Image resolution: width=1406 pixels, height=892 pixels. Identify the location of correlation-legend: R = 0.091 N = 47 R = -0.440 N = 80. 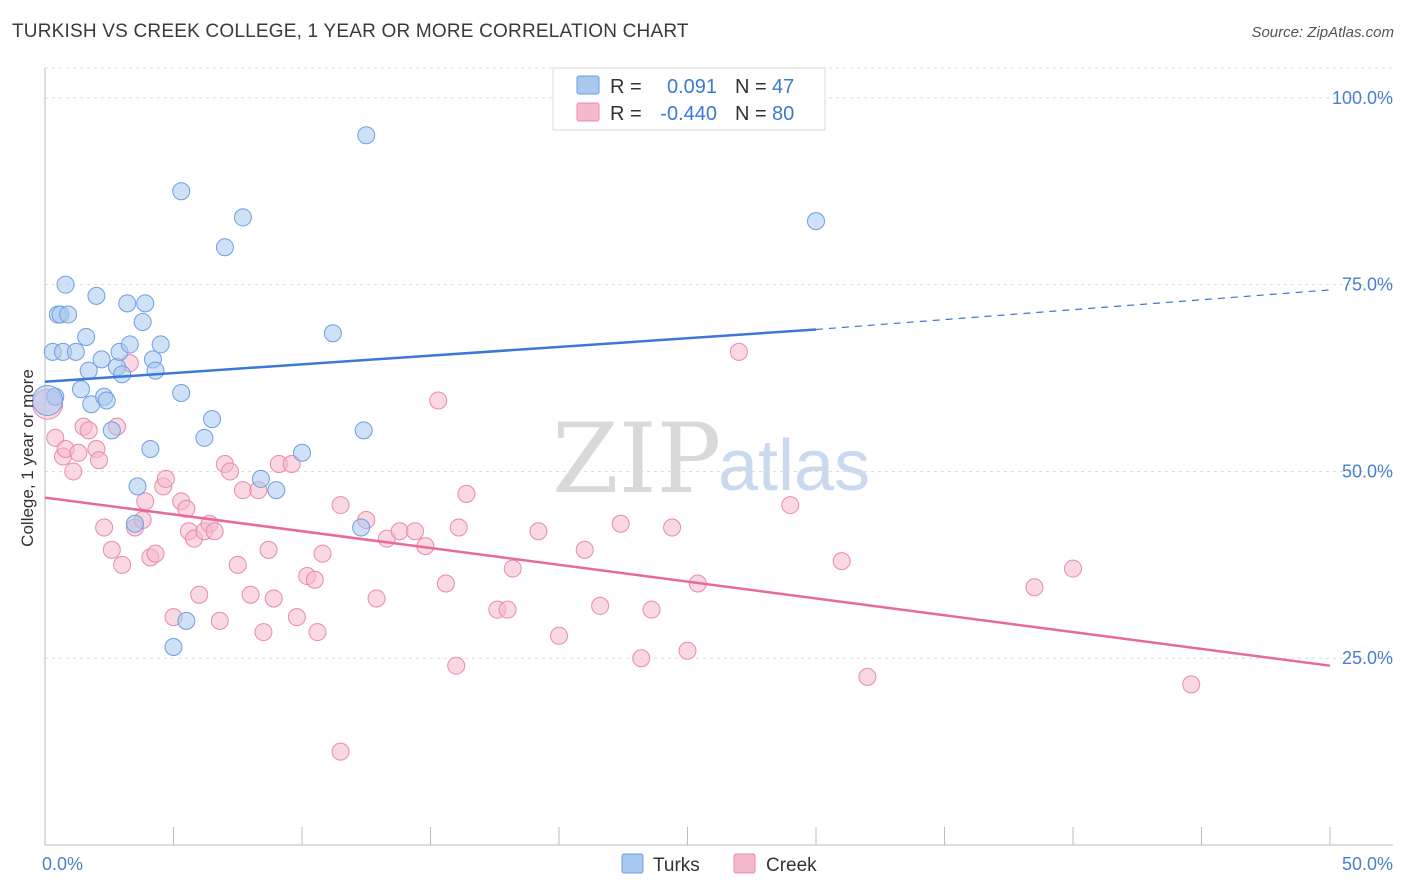
(689, 99).